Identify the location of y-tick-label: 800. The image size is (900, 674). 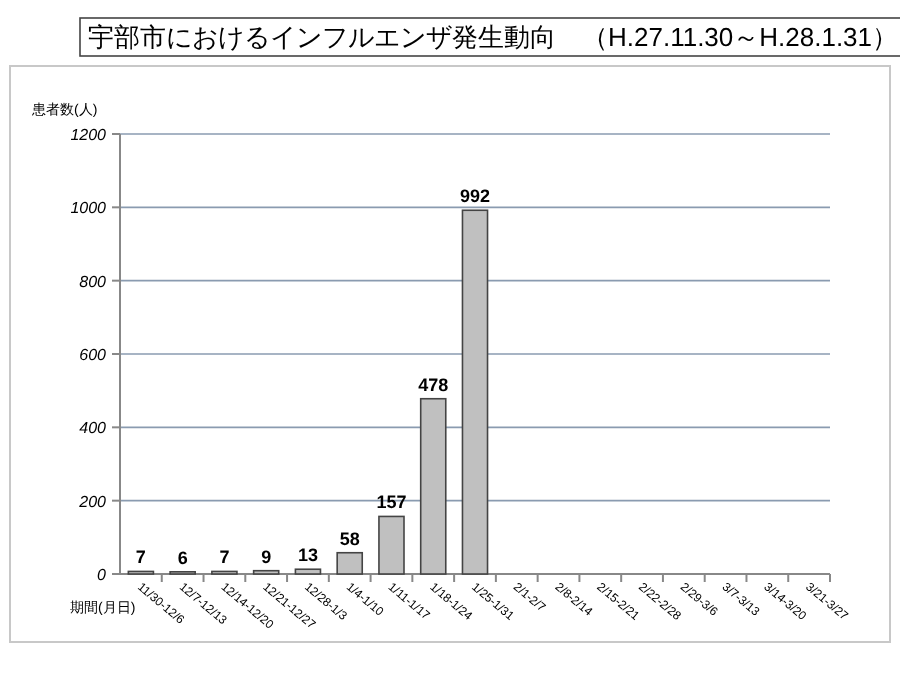
(93, 281).